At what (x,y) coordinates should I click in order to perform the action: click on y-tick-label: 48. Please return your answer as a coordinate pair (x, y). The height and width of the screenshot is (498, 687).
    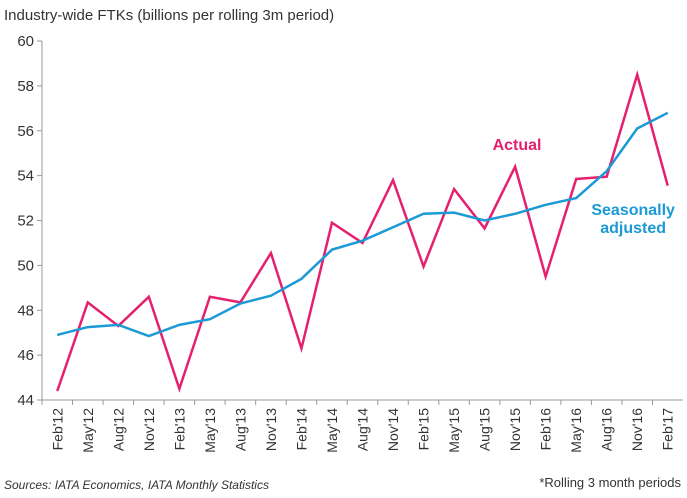
    Looking at the image, I should click on (25, 310).